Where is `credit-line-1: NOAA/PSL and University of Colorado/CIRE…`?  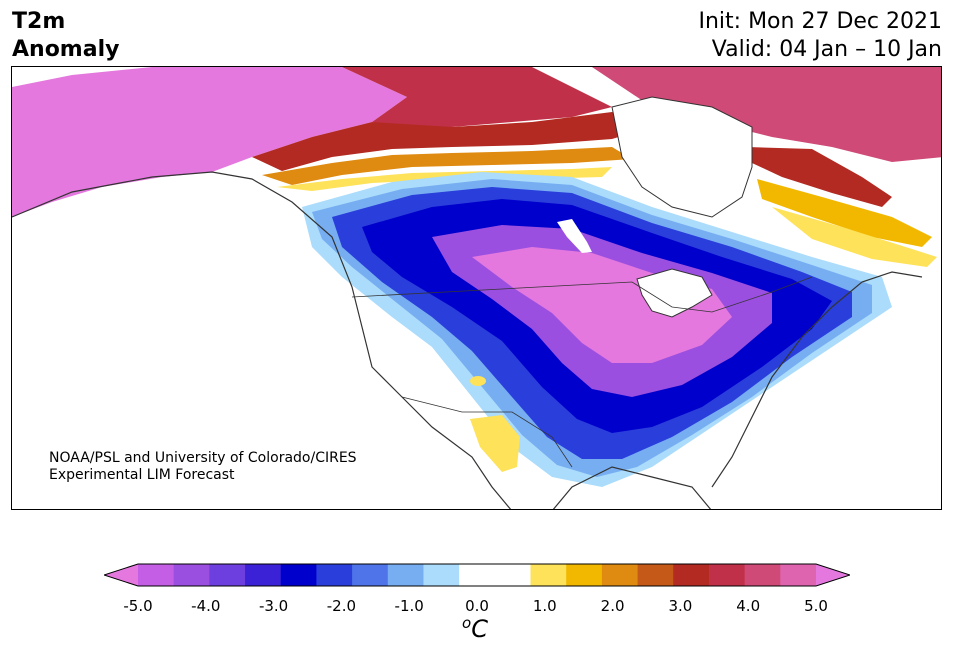
credit-line-1: NOAA/PSL and University of Colorado/CIRE… is located at coordinates (203, 458).